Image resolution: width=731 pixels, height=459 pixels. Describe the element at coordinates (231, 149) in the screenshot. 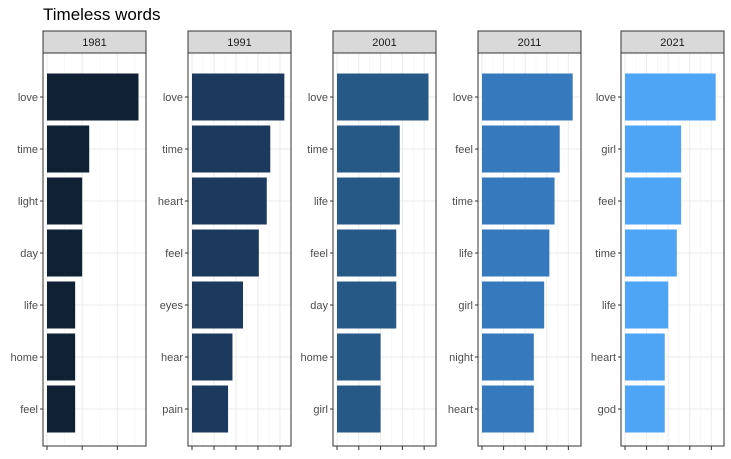

I see `bar-1991-time` at that location.